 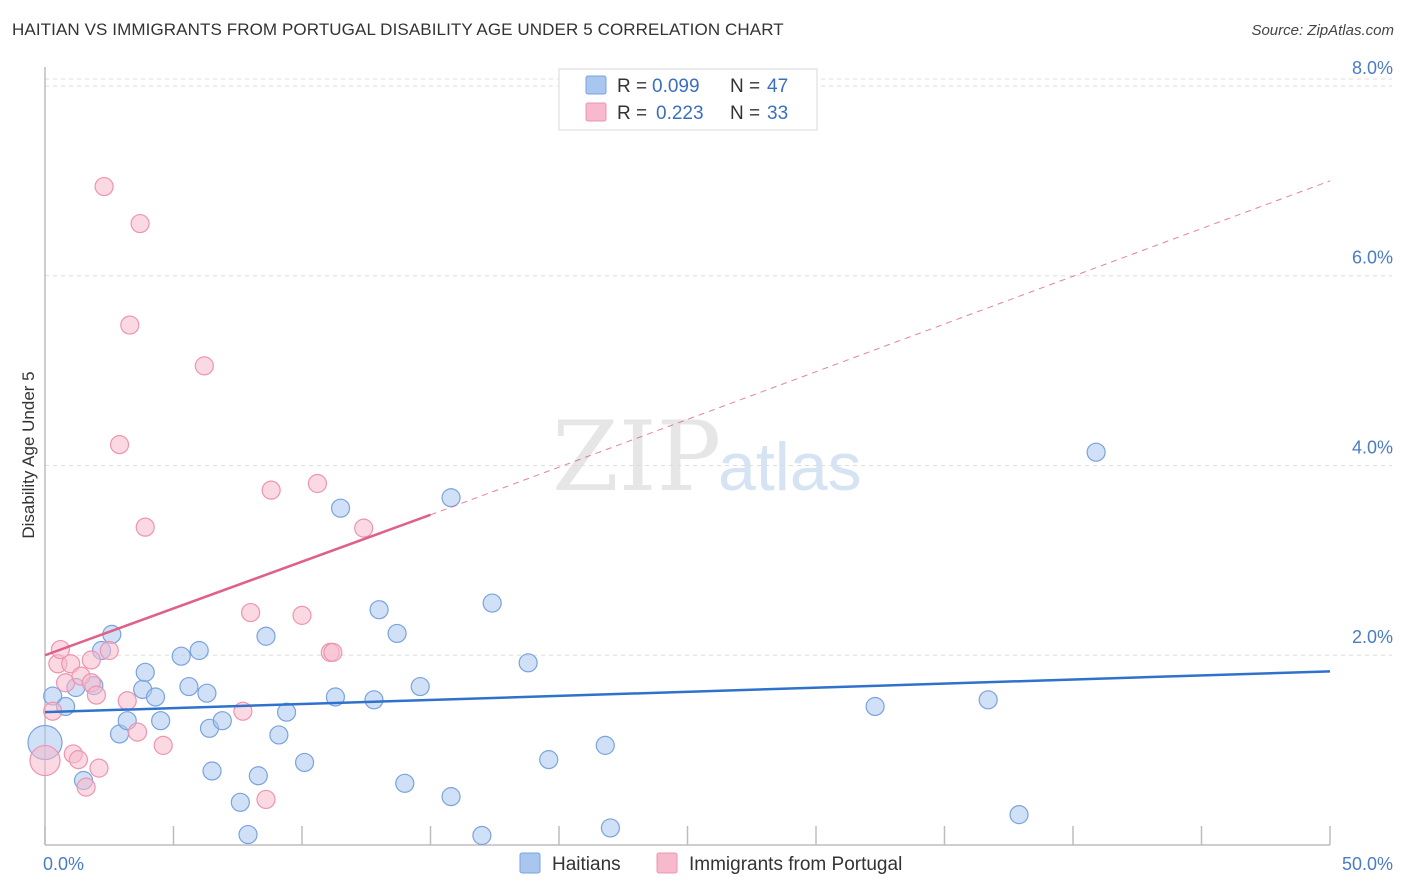 What do you see at coordinates (676, 86) in the screenshot?
I see `legend-r-value-haitians: 0.099` at bounding box center [676, 86].